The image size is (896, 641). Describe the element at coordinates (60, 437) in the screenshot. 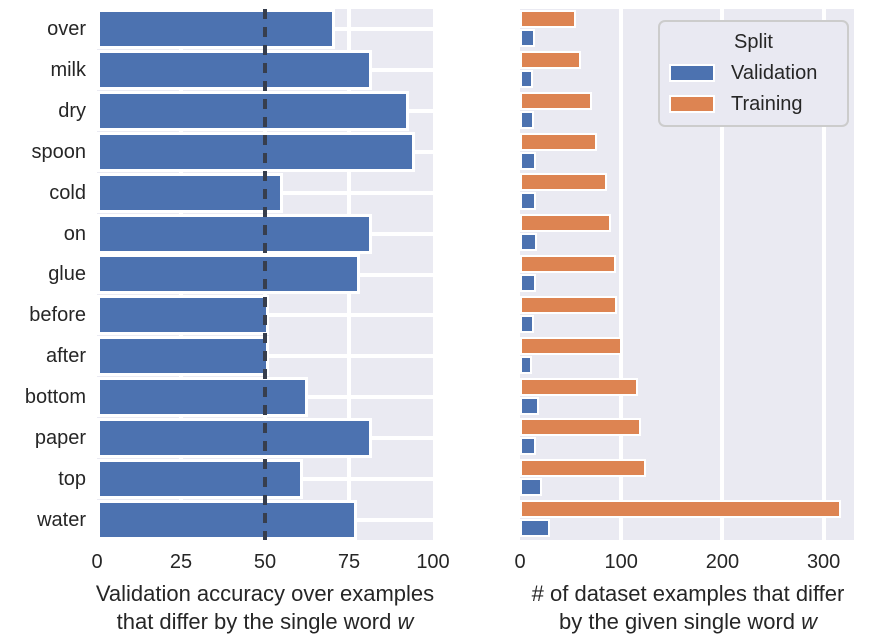

I see `category-label: paper` at that location.